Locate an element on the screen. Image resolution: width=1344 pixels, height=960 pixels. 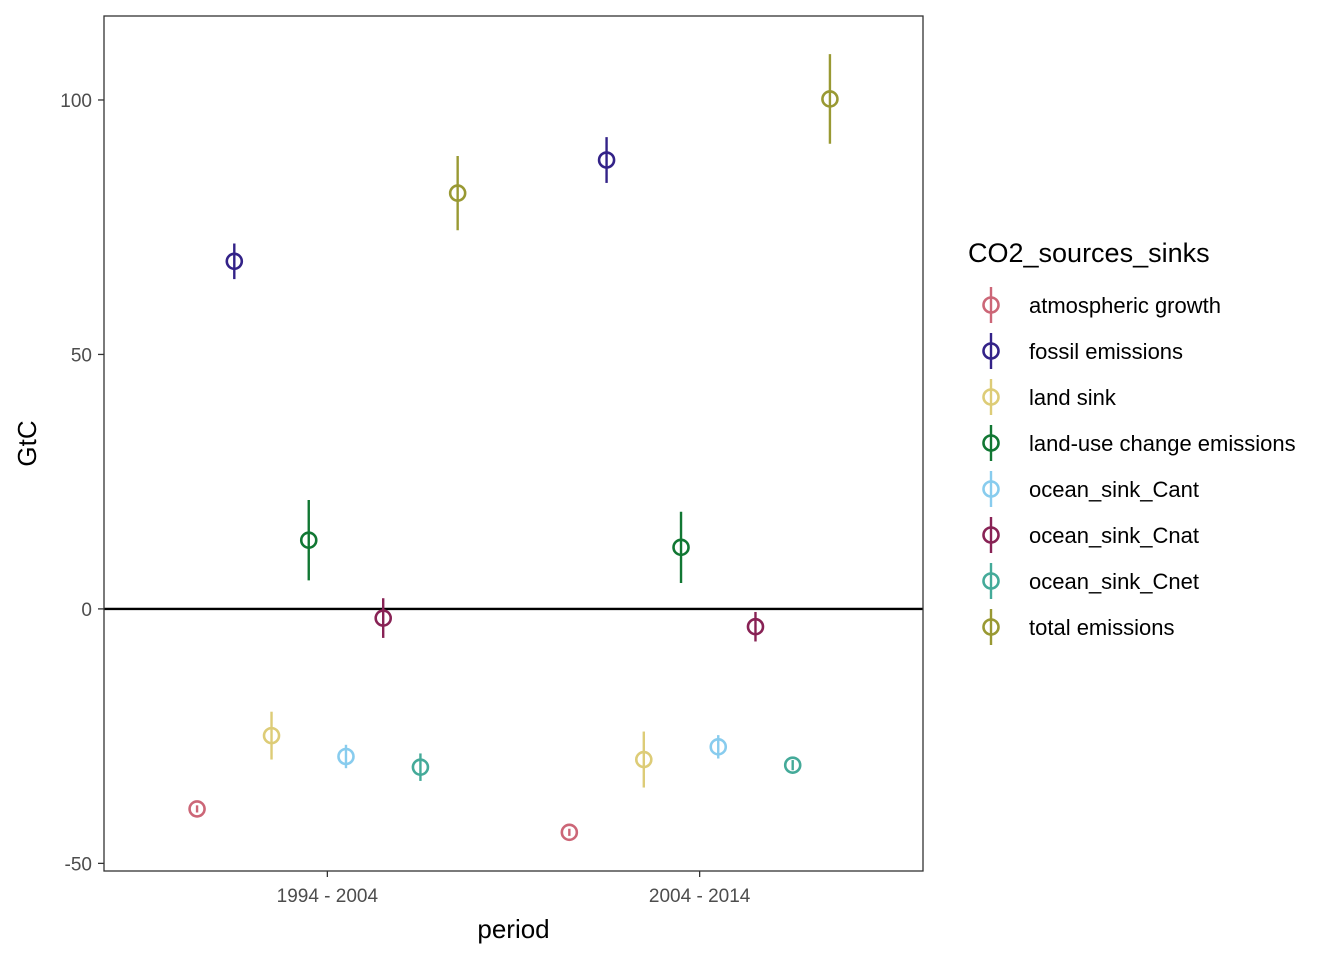
y-axis-title: GtC is located at coordinates (27, 443).